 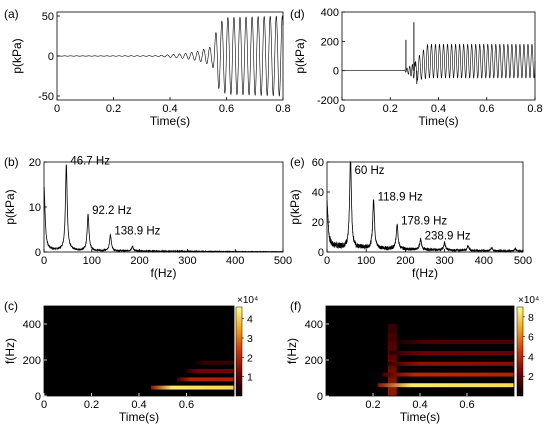 I want to click on colorbar-tick-label-f: 8, so click(x=531, y=318).